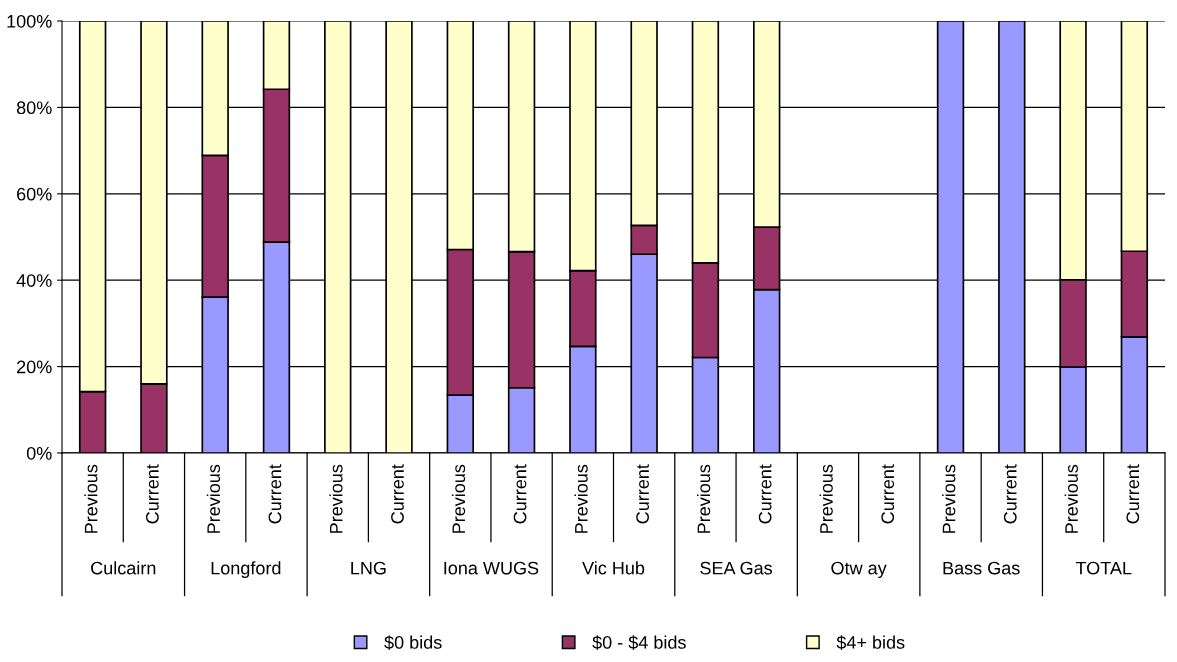 This screenshot has width=1177, height=662. Describe the element at coordinates (34, 280) in the screenshot. I see `y-tick-label: 40%` at that location.